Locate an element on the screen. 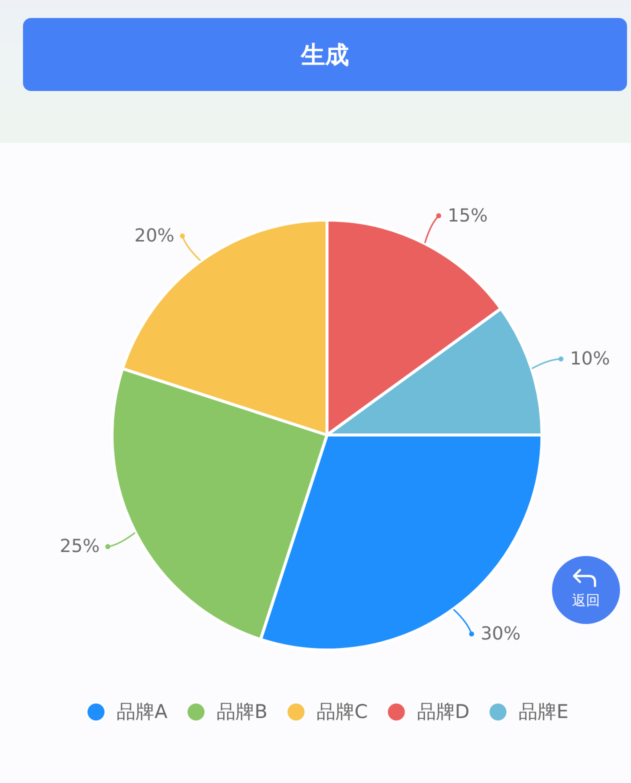 The width and height of the screenshot is (631, 783). button: 生成 is located at coordinates (325, 54).